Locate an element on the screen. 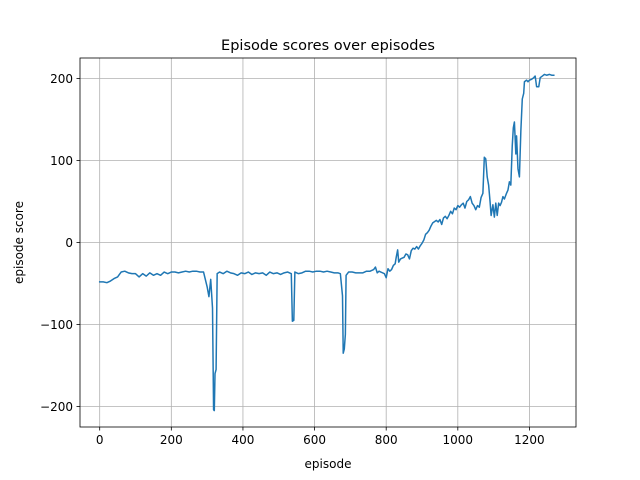 The width and height of the screenshot is (640, 480). y-tick-label: −100 is located at coordinates (56, 325).